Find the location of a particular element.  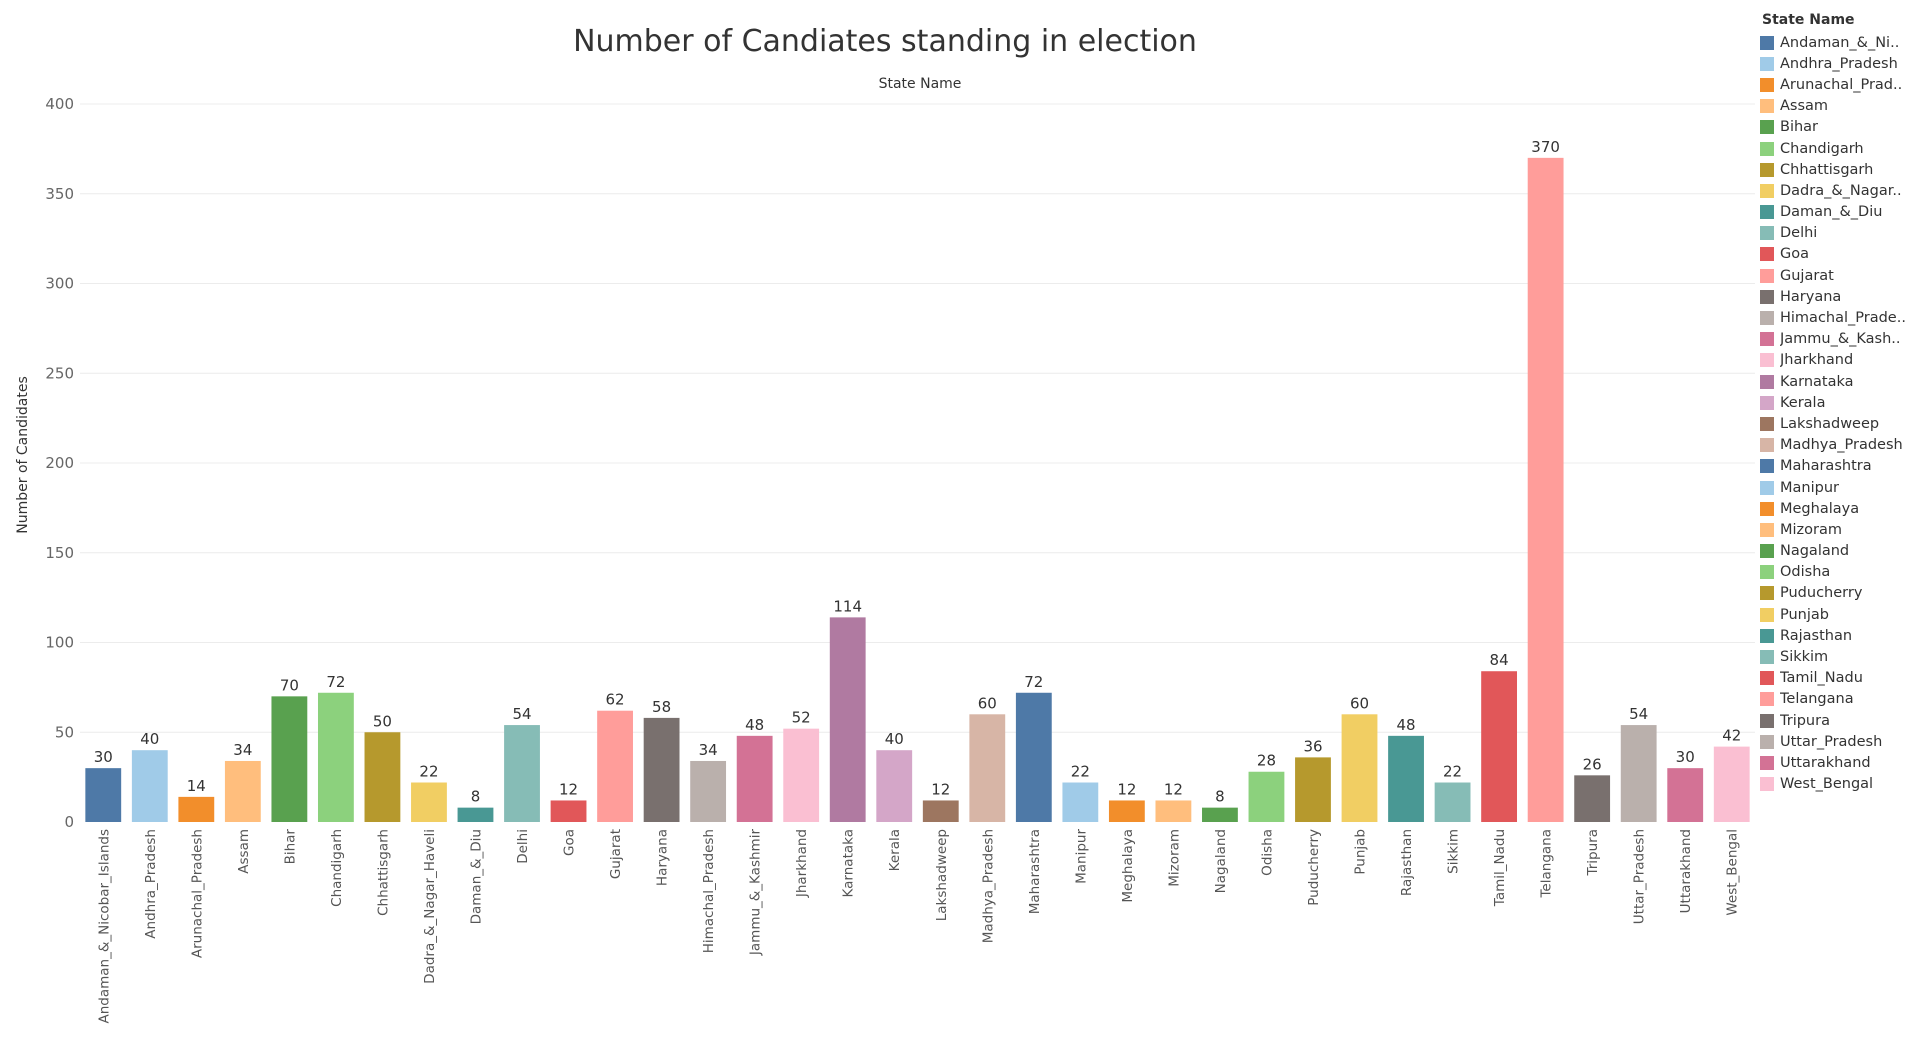

data-label: 12 is located at coordinates (1126, 789).